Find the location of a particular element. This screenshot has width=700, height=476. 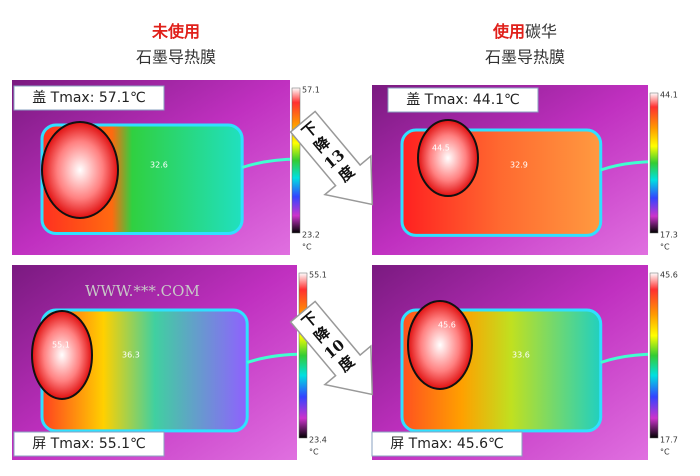

scale-max: 45.6 is located at coordinates (669, 275).